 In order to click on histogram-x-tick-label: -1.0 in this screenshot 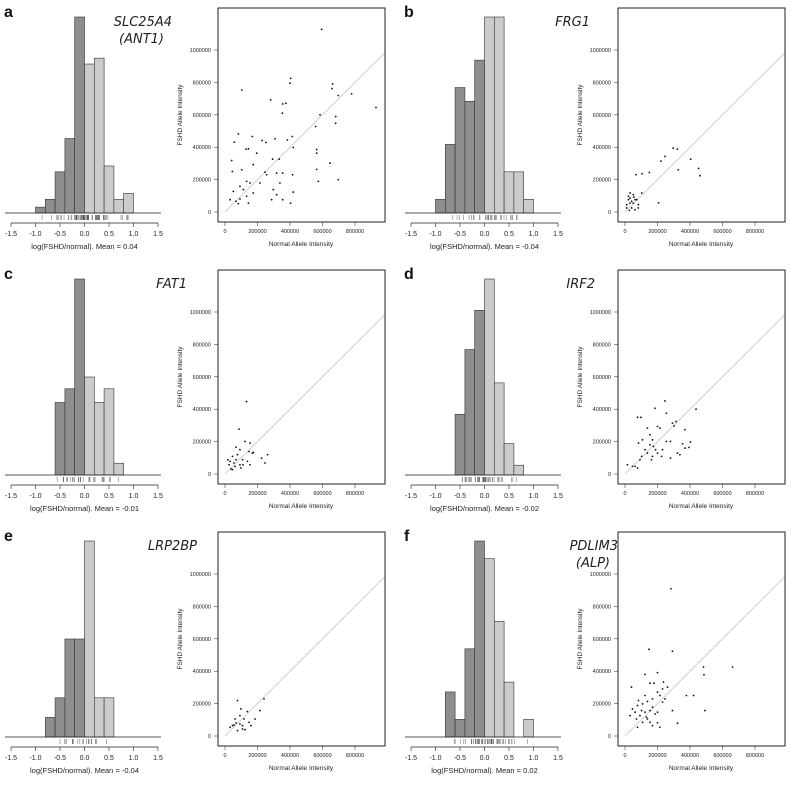, I will do `click(35, 496)`.